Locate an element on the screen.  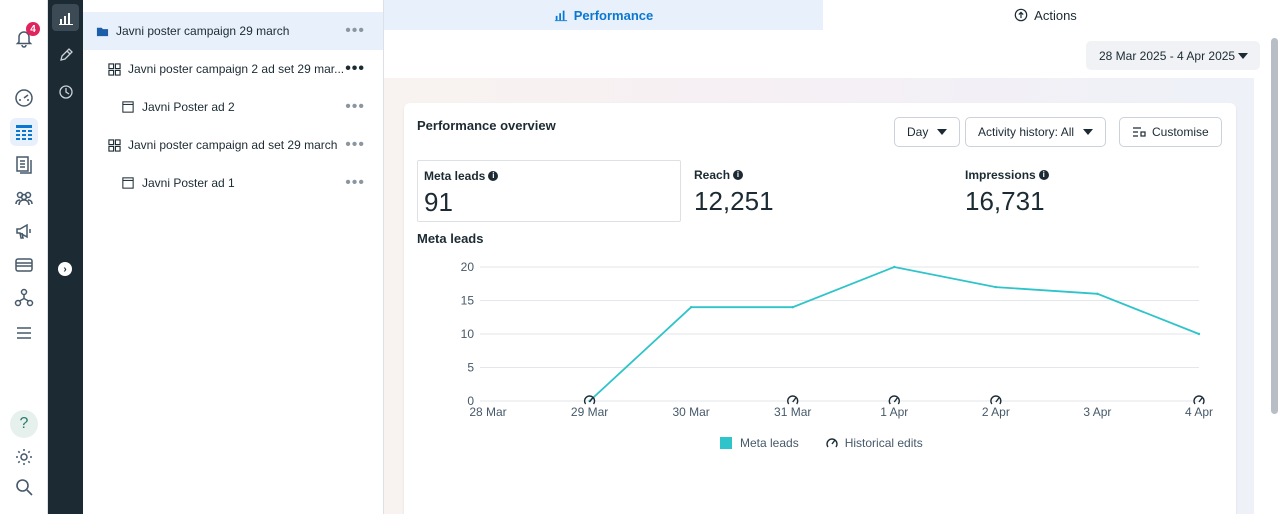
tree-item-campaign: Javni poster campaign 29 march ••• is located at coordinates (233, 31).